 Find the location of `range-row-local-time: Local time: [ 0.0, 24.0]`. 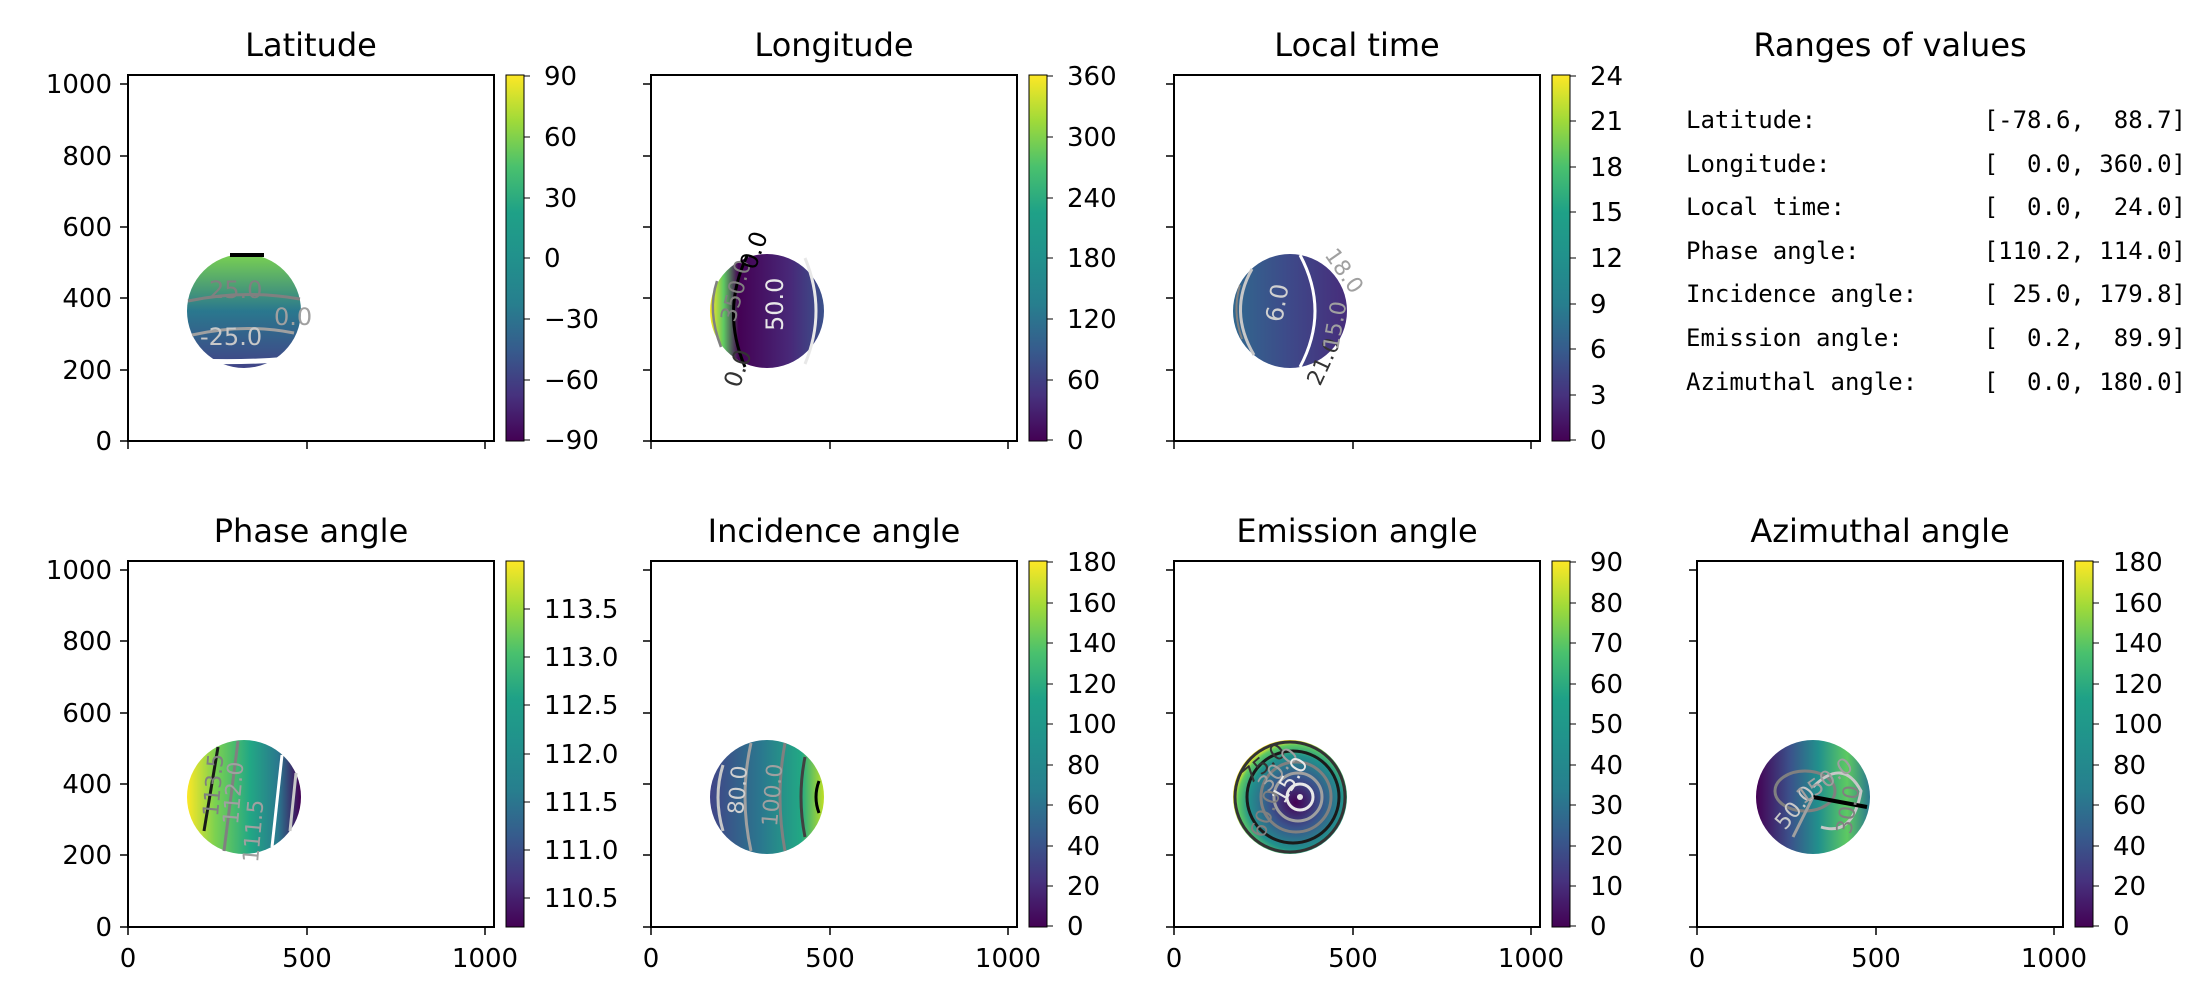

range-row-local-time: Local time: [ 0.0, 24.0] is located at coordinates (1936, 215).